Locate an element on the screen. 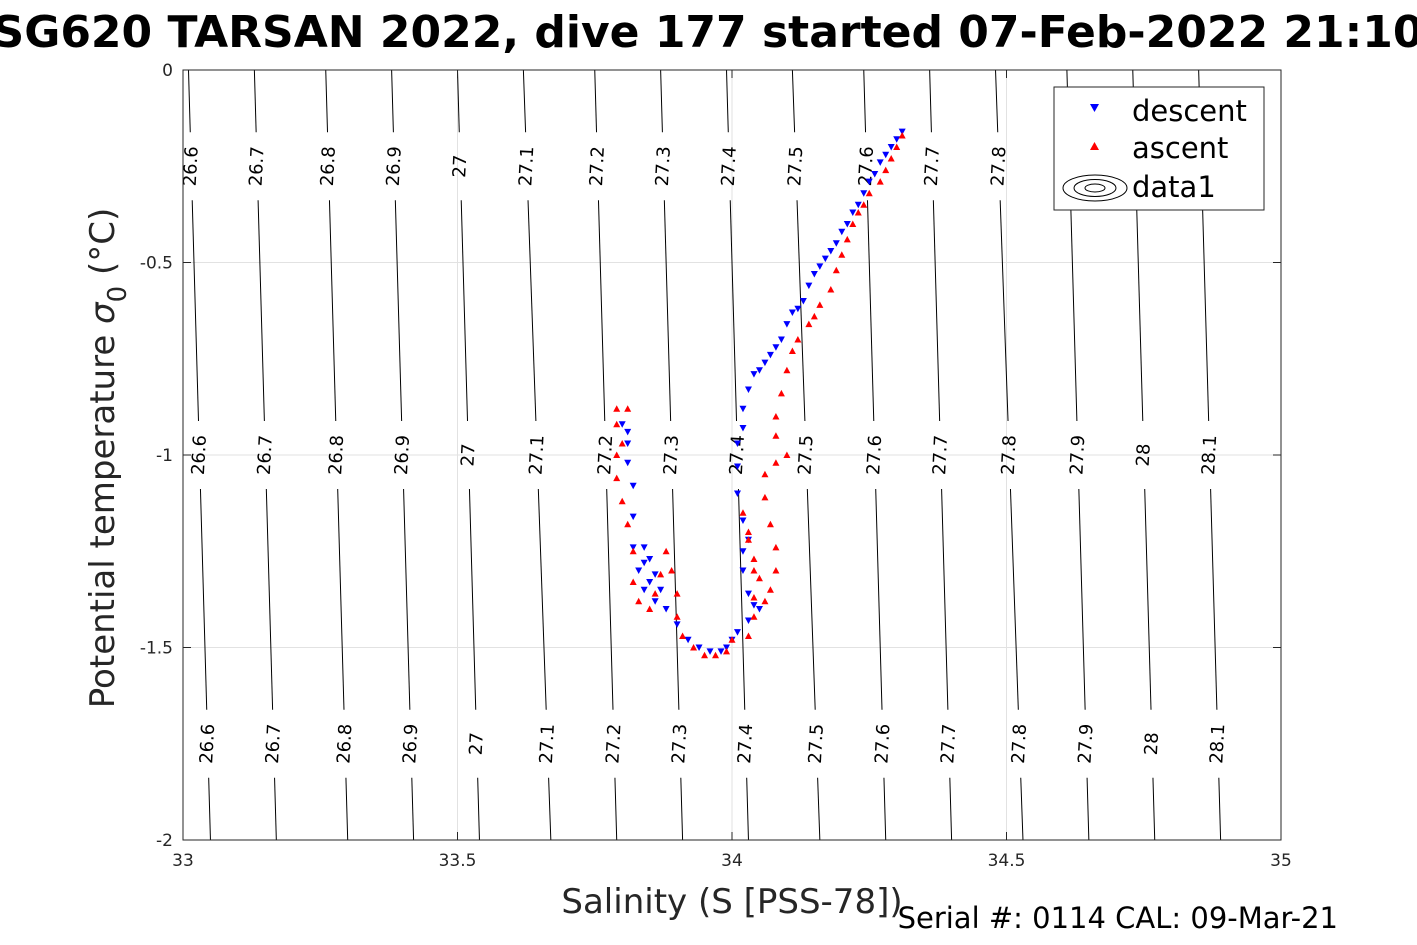 The image size is (1417, 945). legend-label-descent: descent is located at coordinates (1189, 111).